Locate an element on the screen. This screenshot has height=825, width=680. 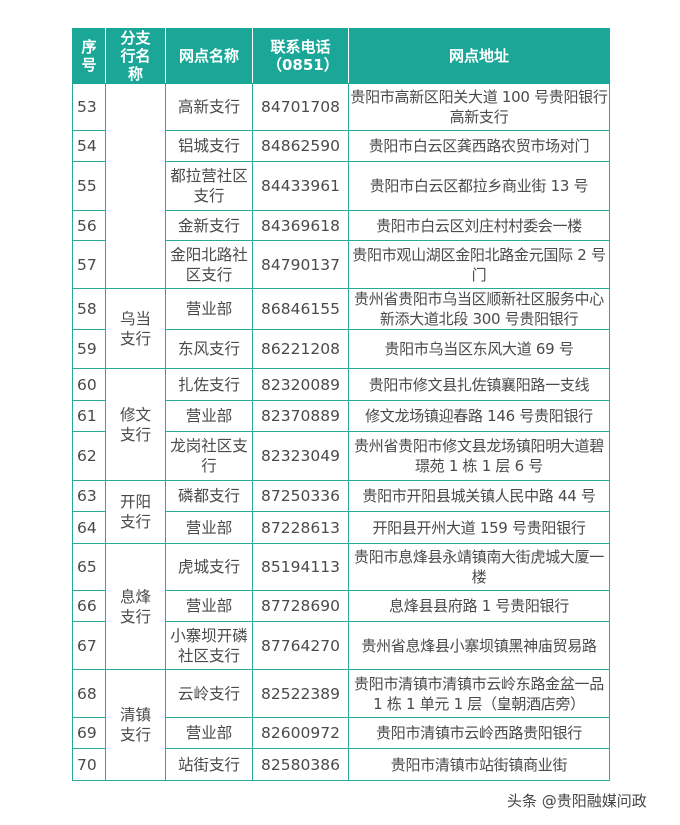
cell-seq: 68 is located at coordinates (89, 693).